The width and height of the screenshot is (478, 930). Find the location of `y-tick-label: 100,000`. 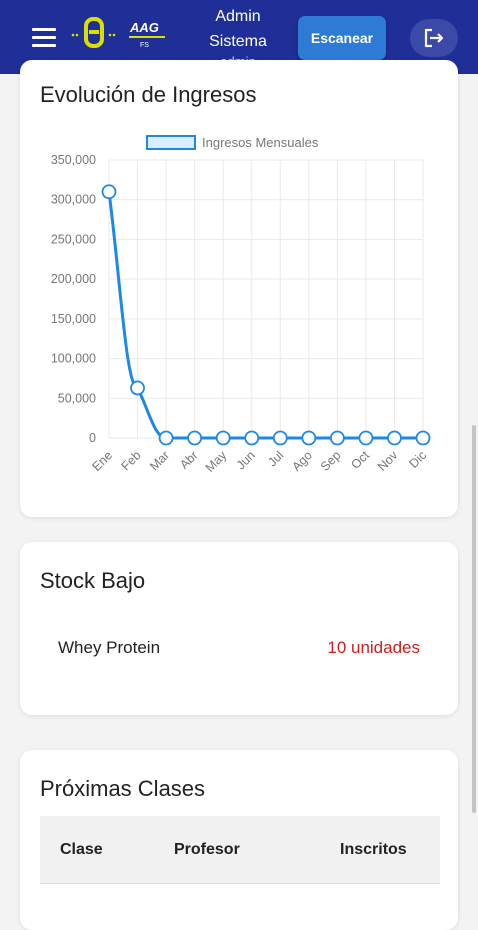

y-tick-label: 100,000 is located at coordinates (73, 359).